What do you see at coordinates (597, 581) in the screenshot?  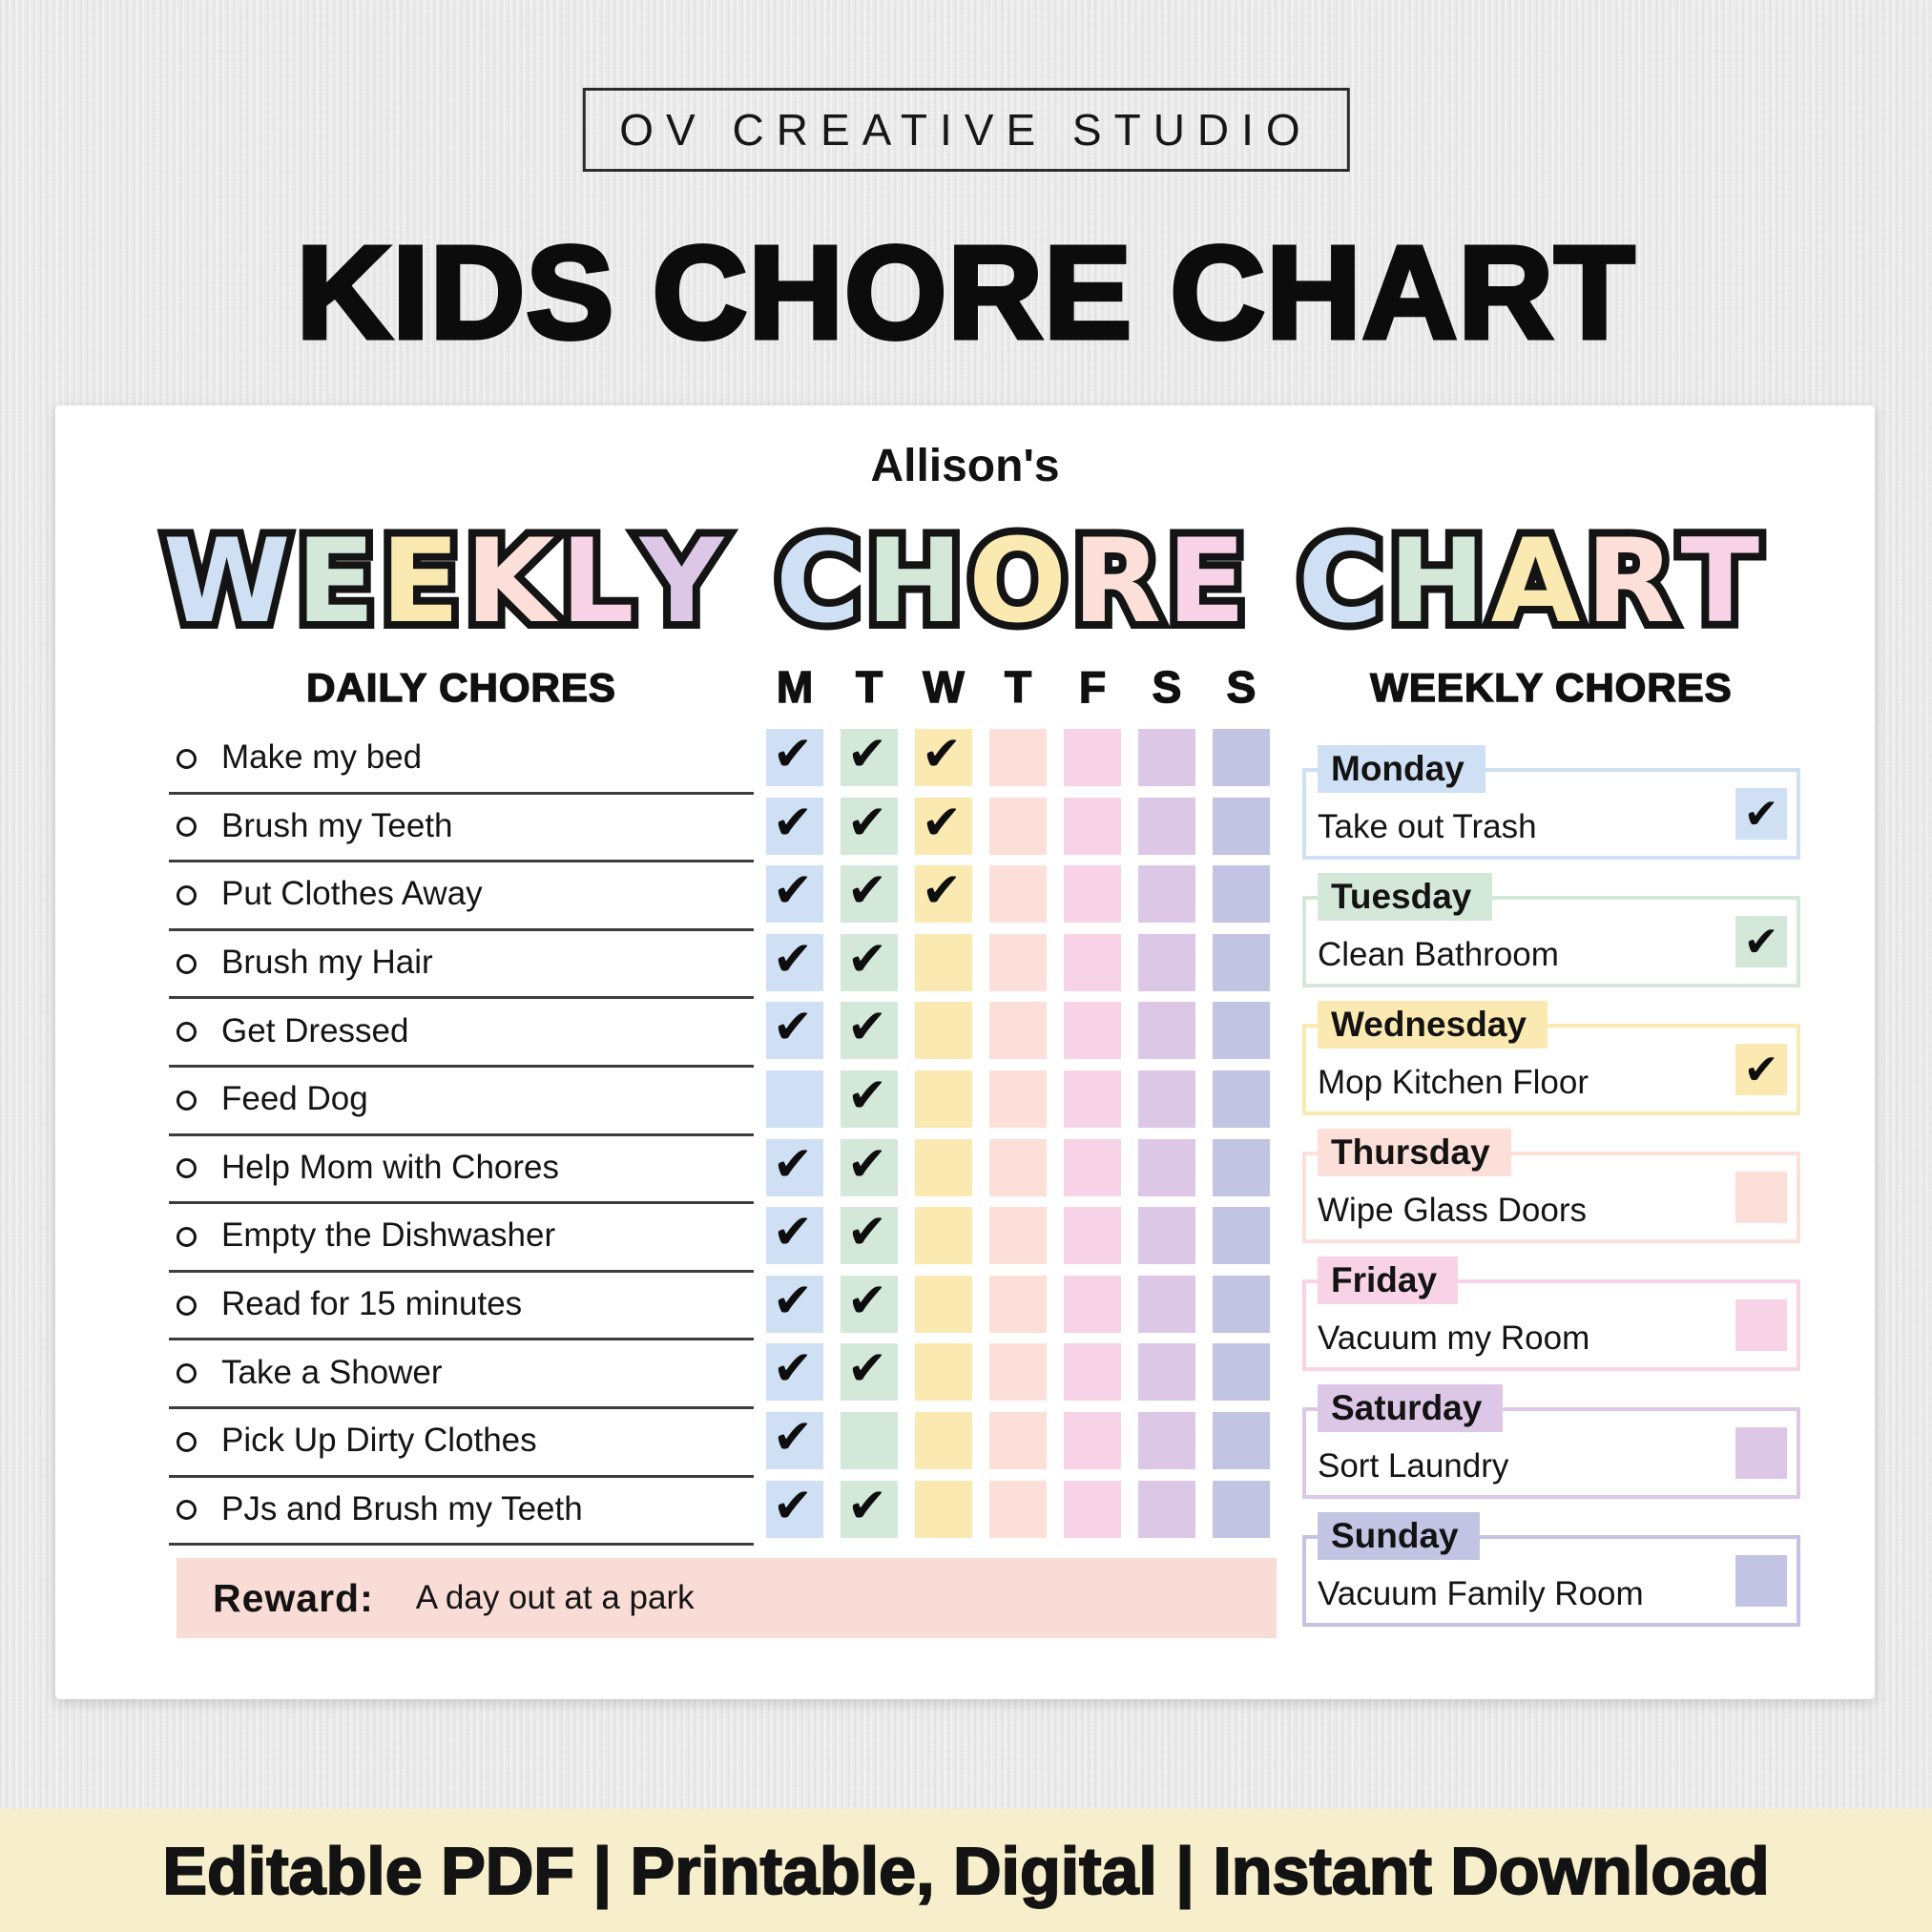 I see `bubble-letter-outline: L` at bounding box center [597, 581].